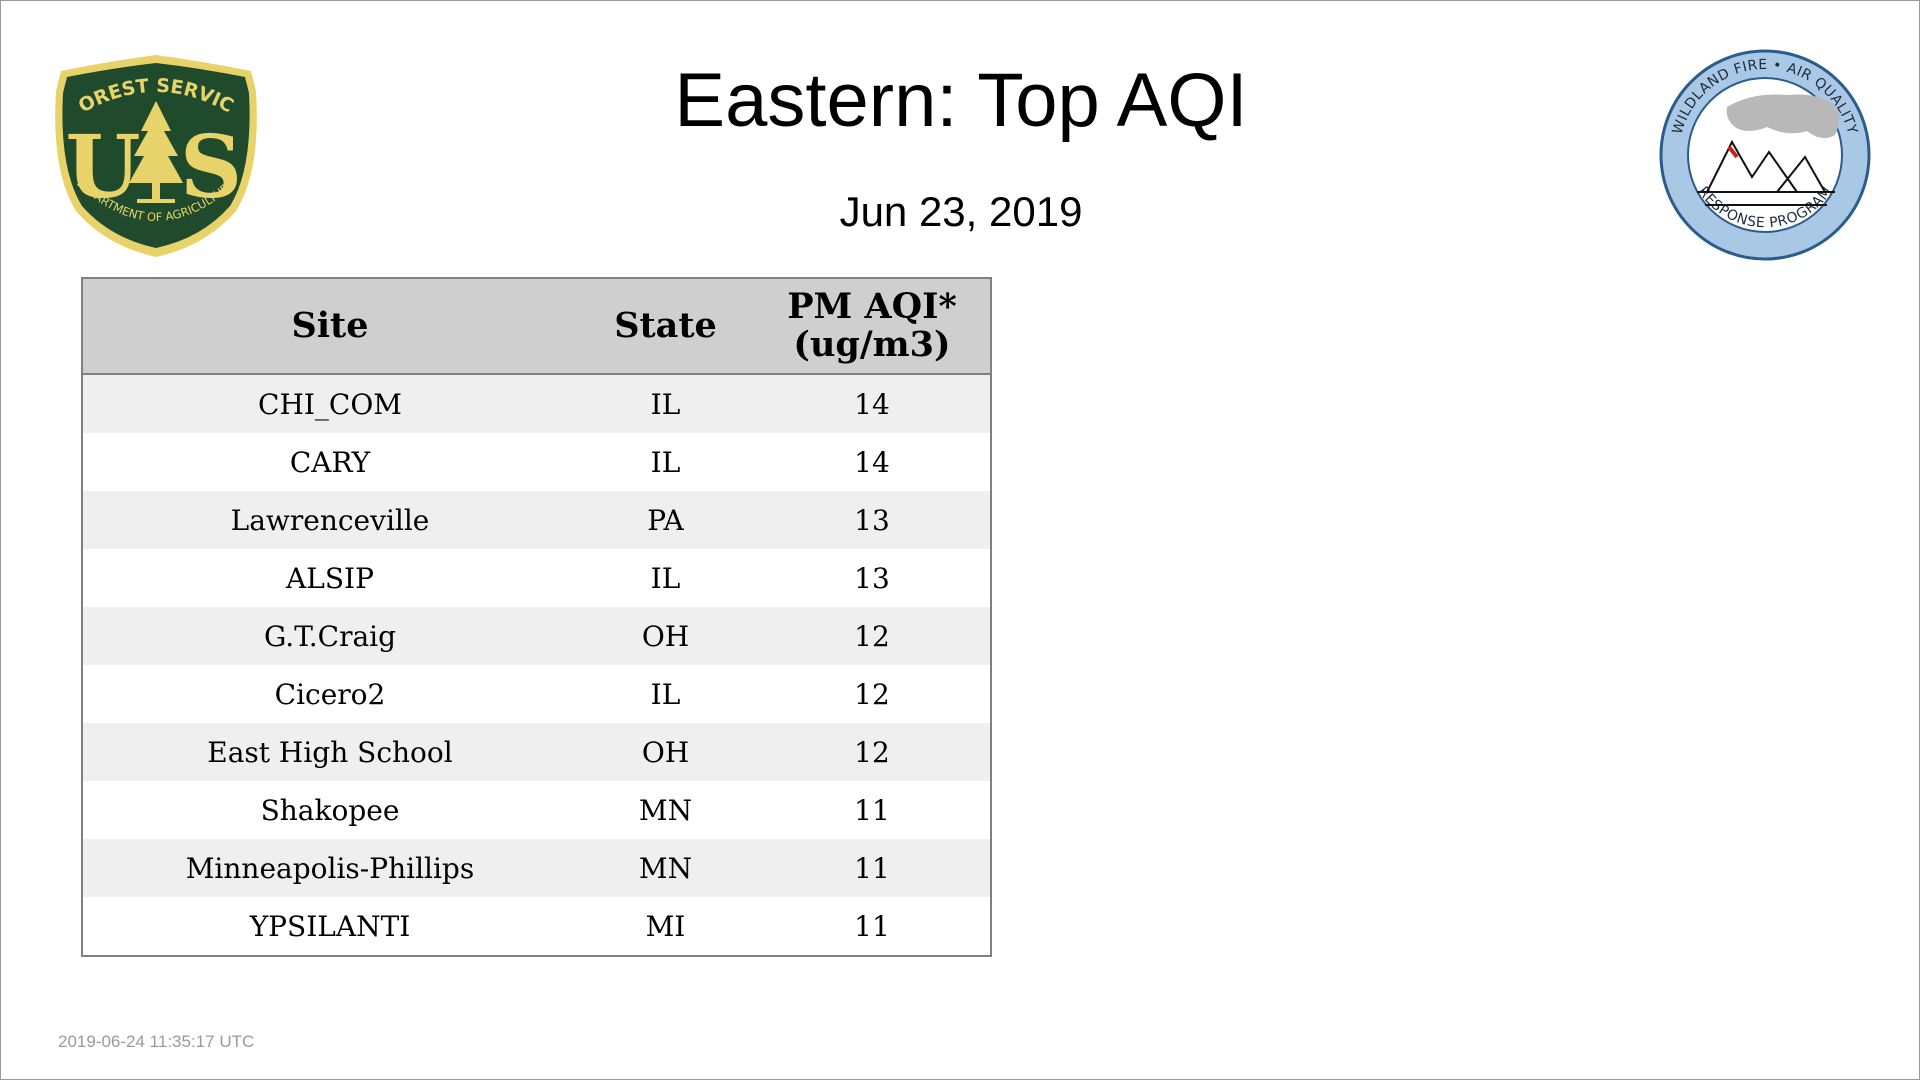 This screenshot has height=1080, width=1920. What do you see at coordinates (330, 636) in the screenshot?
I see `cell-site: G.T.Craig` at bounding box center [330, 636].